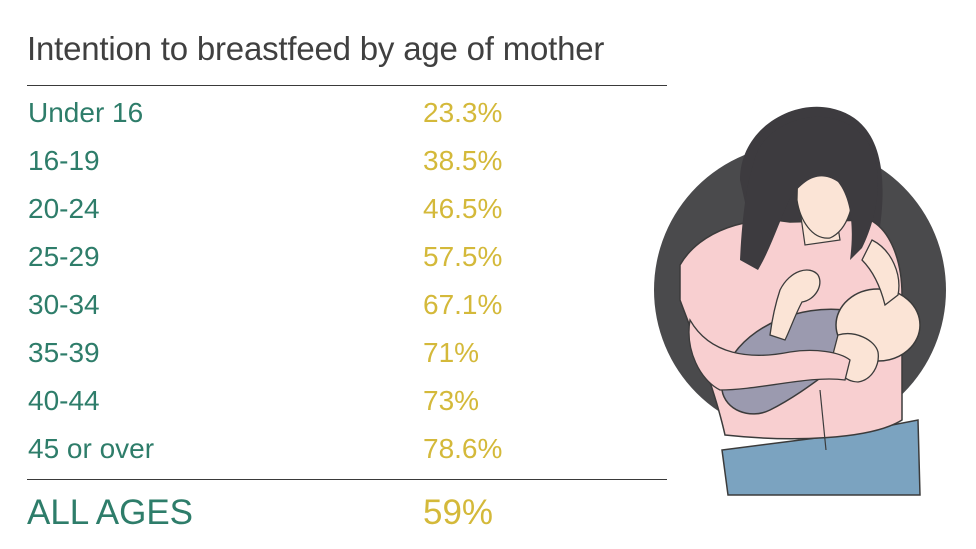 The width and height of the screenshot is (976, 549). What do you see at coordinates (451, 400) in the screenshot?
I see `percentage-value: 73%` at bounding box center [451, 400].